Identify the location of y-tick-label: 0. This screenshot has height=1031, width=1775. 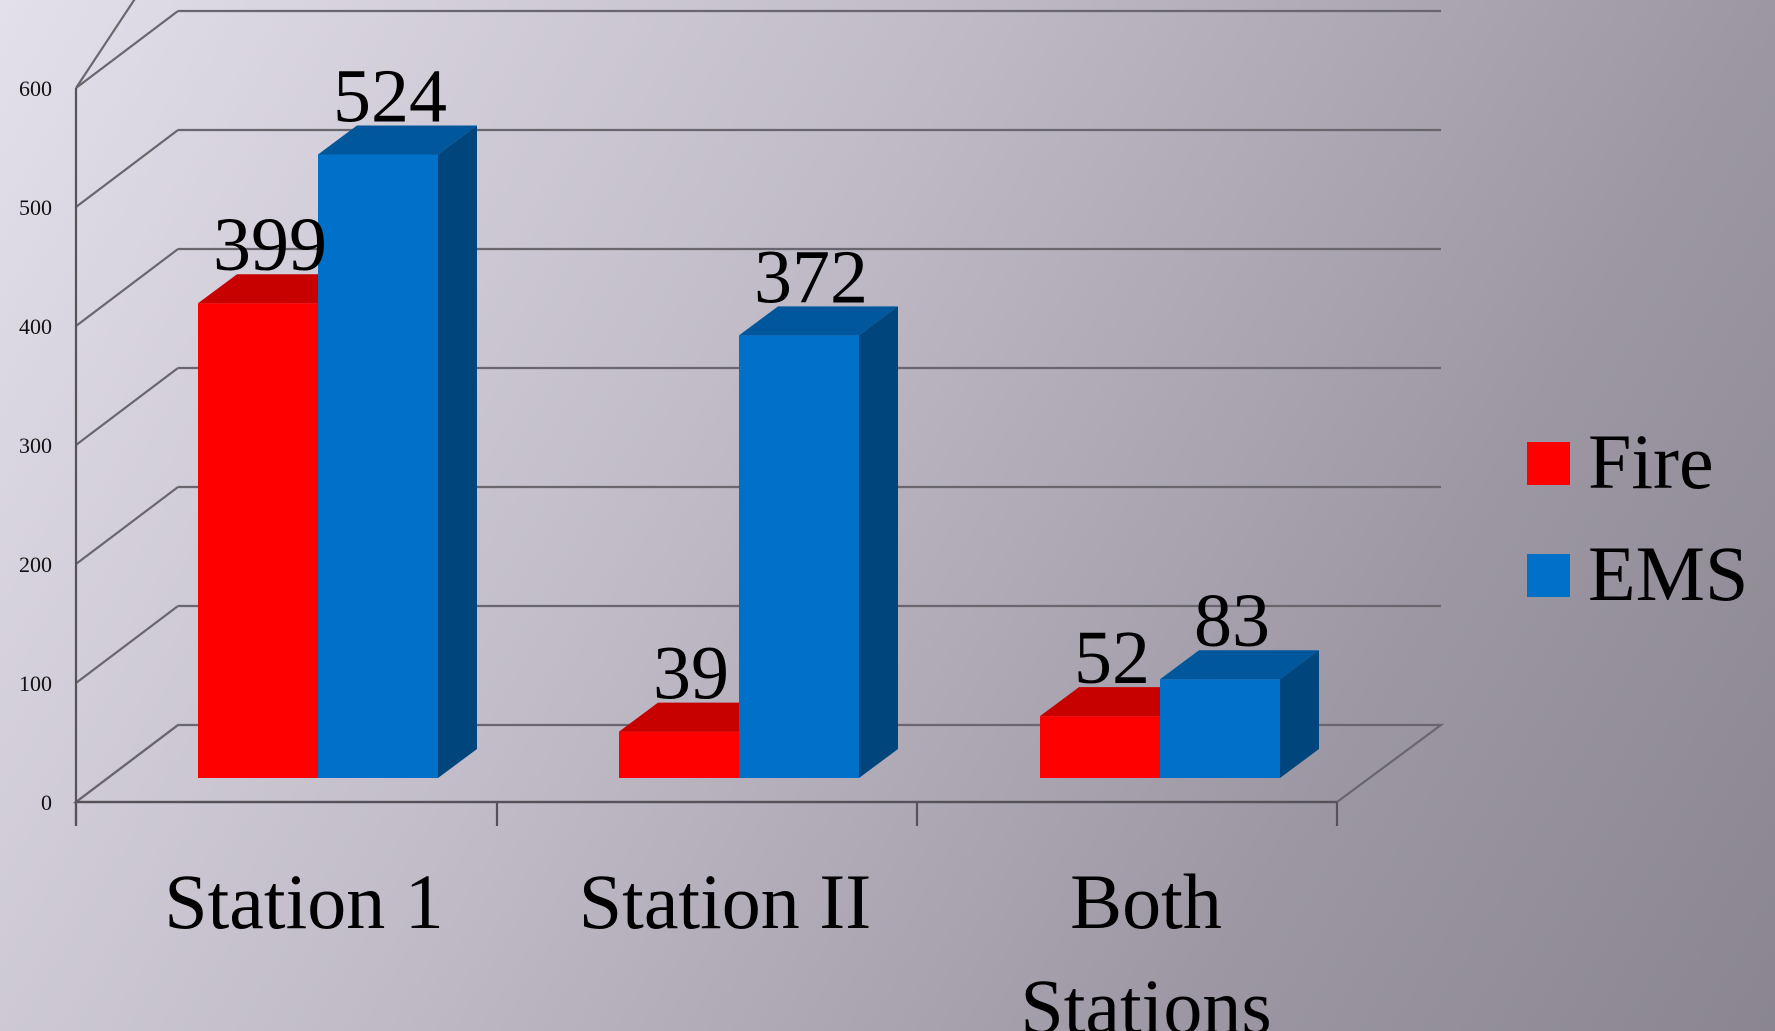
(46, 802).